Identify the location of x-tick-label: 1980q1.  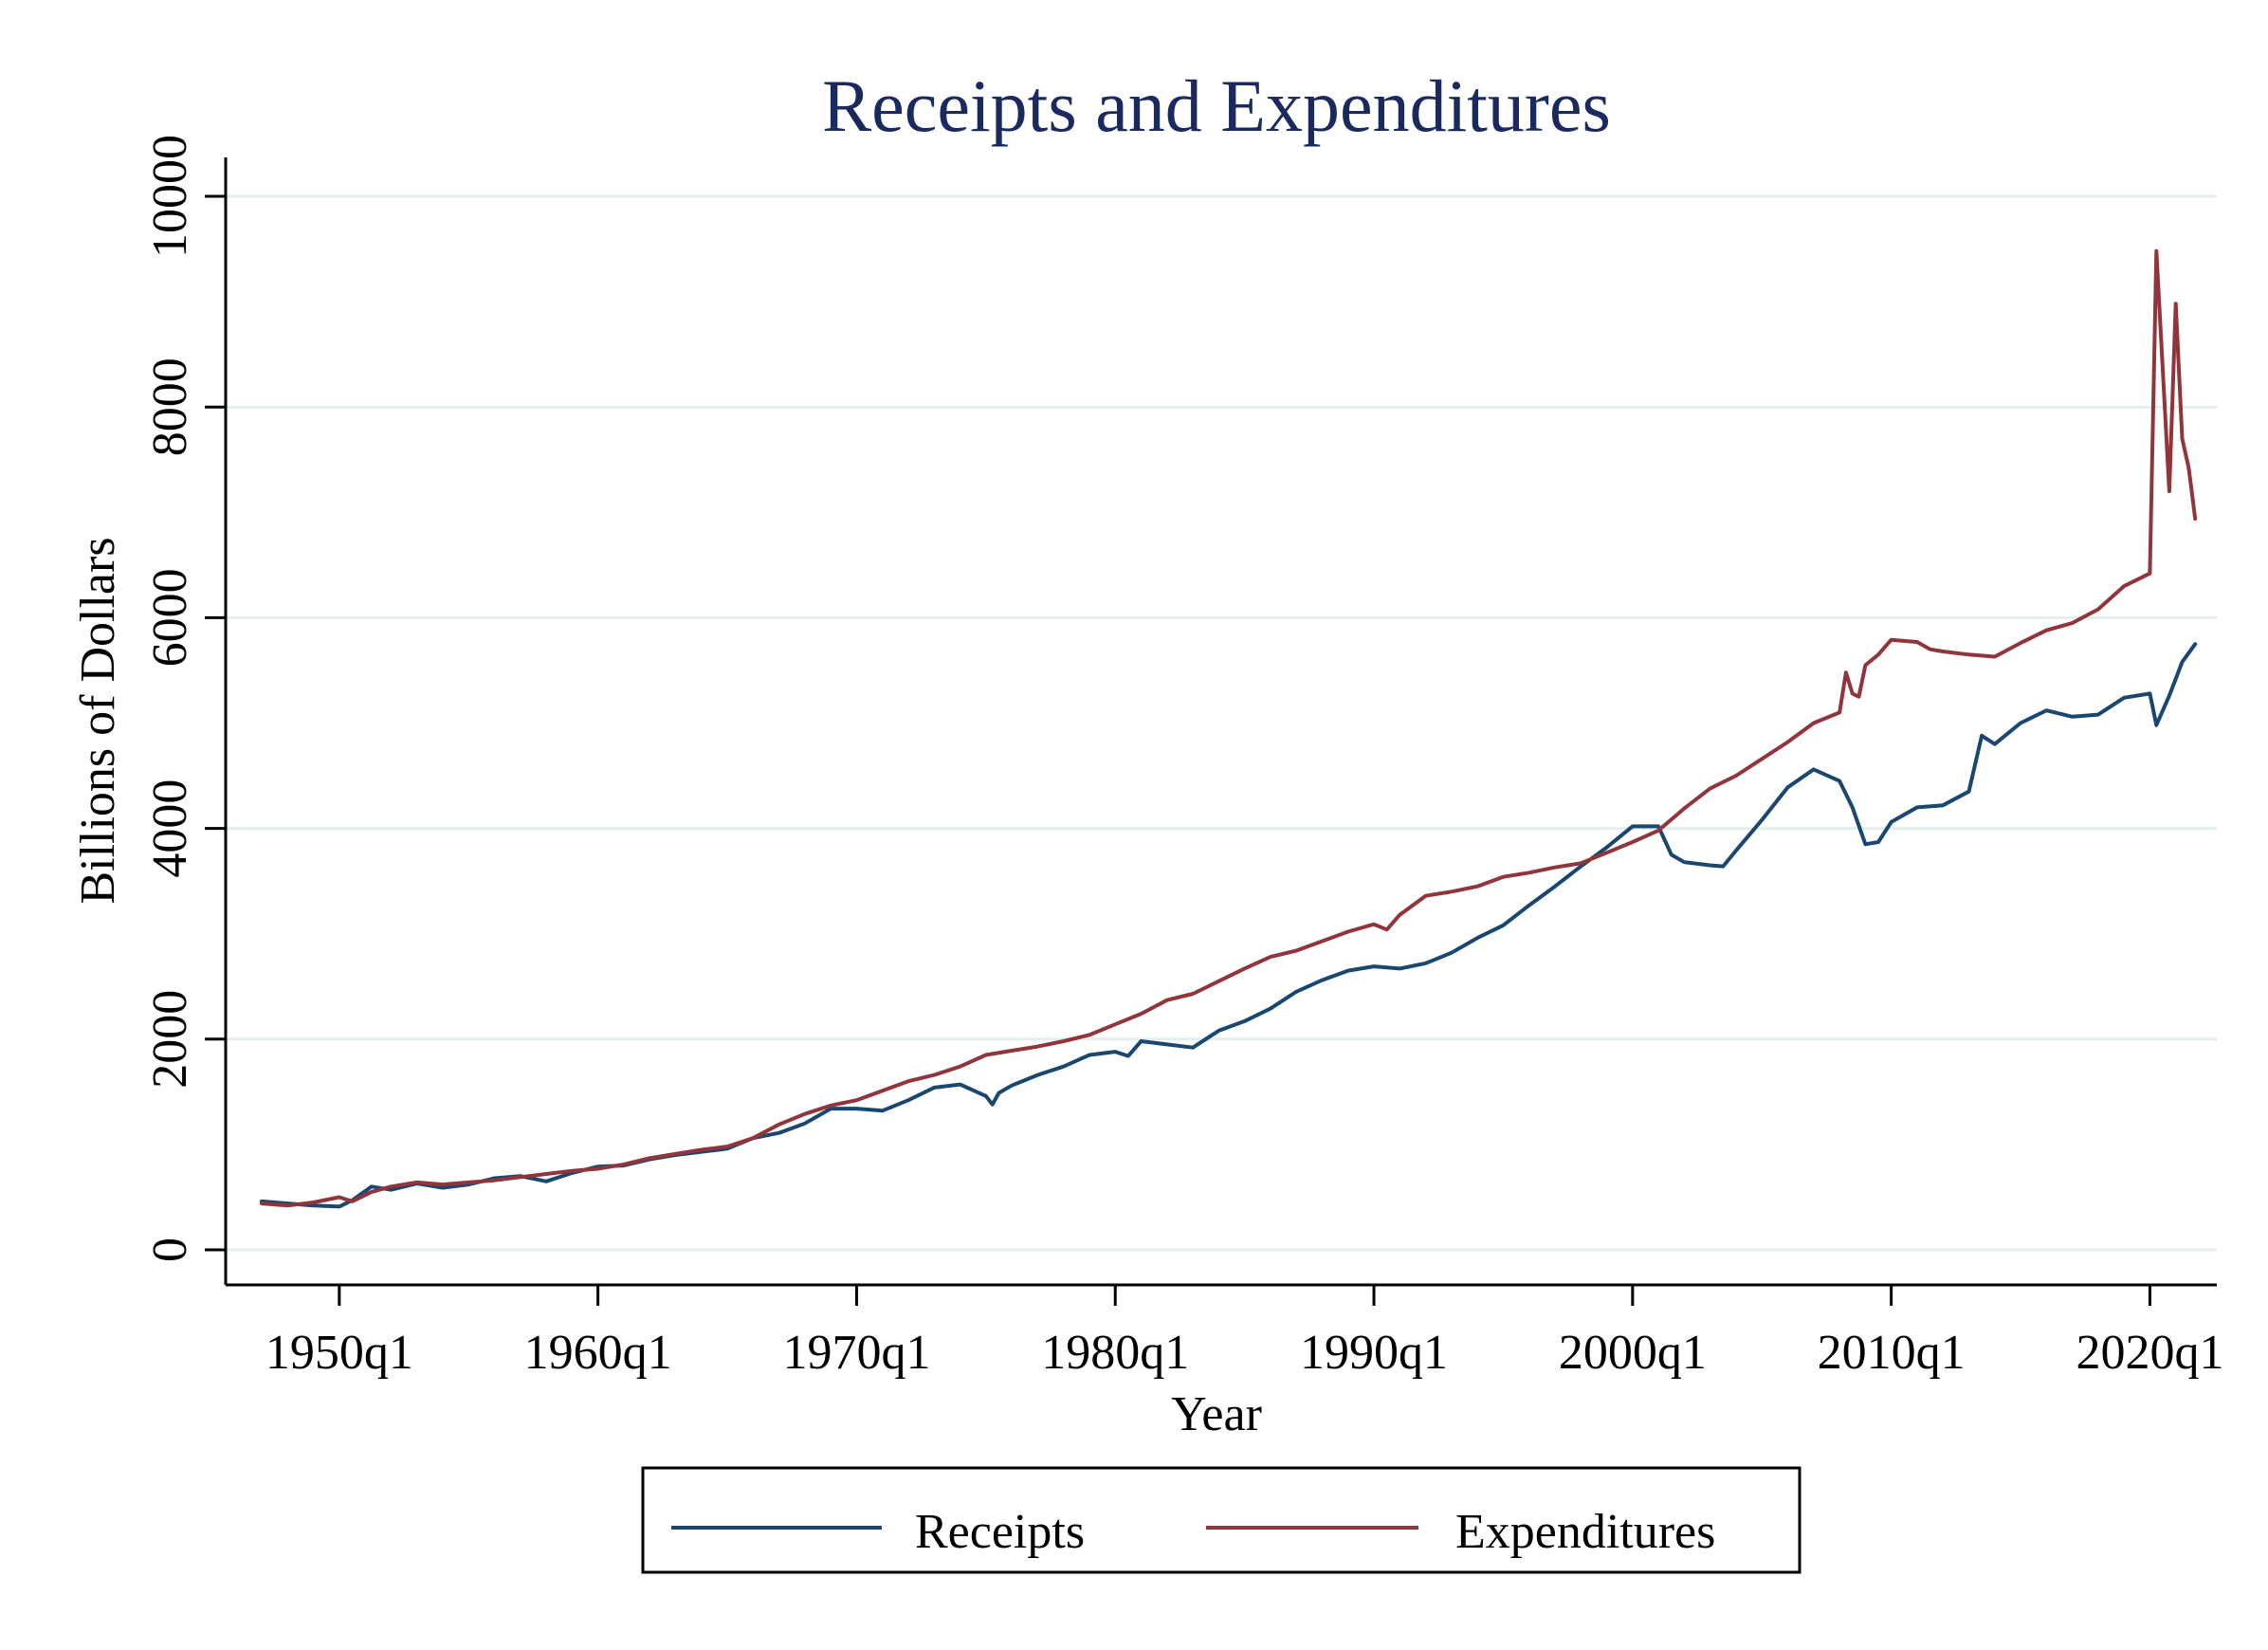
(1115, 1353).